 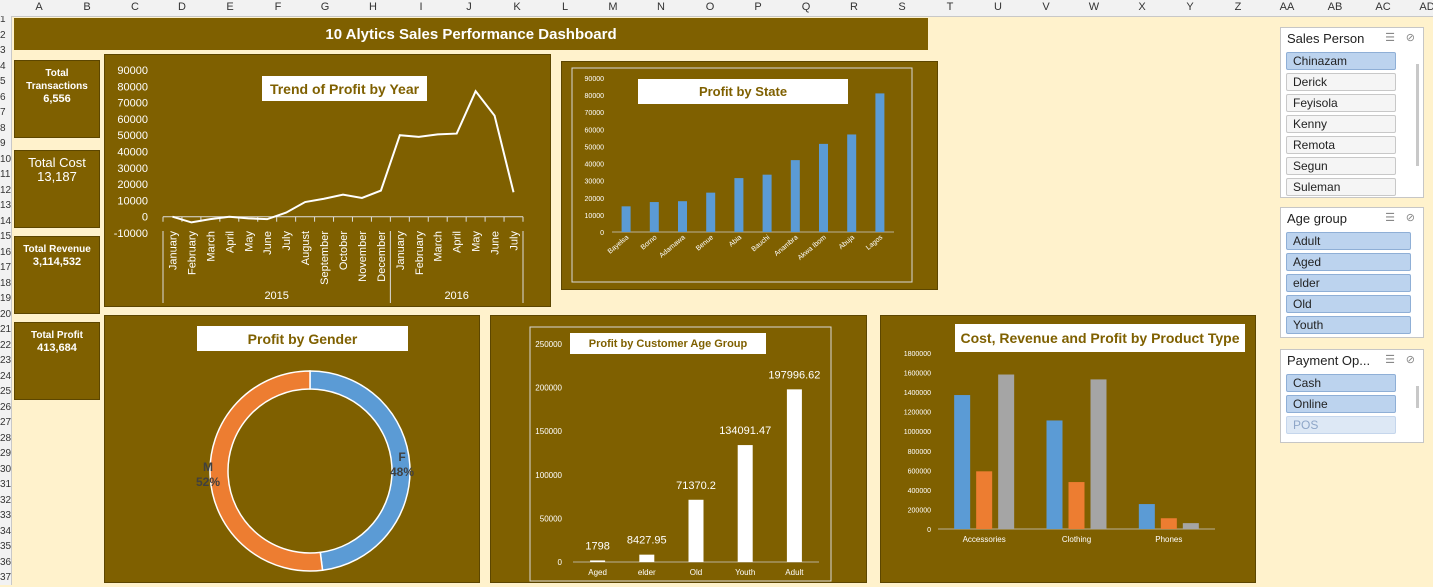 I want to click on row-header: 16, so click(x=6, y=252).